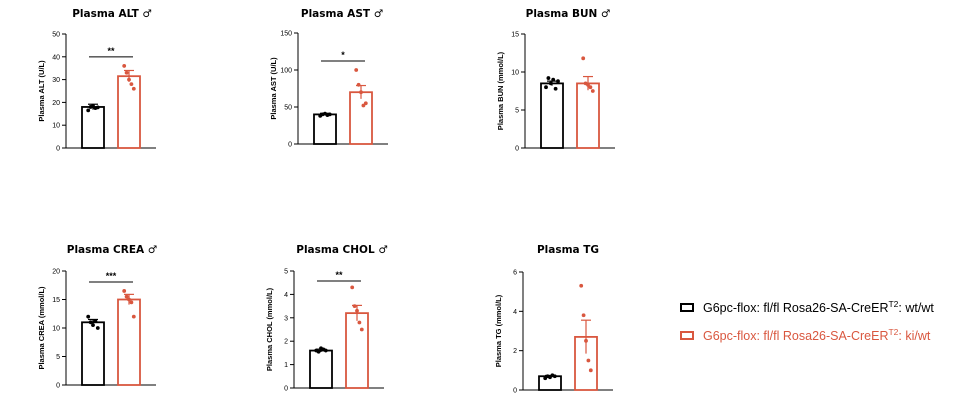 This screenshot has height=408, width=974. I want to click on y-axis-label: Plasma CHOL (mmol/L), so click(269, 329).